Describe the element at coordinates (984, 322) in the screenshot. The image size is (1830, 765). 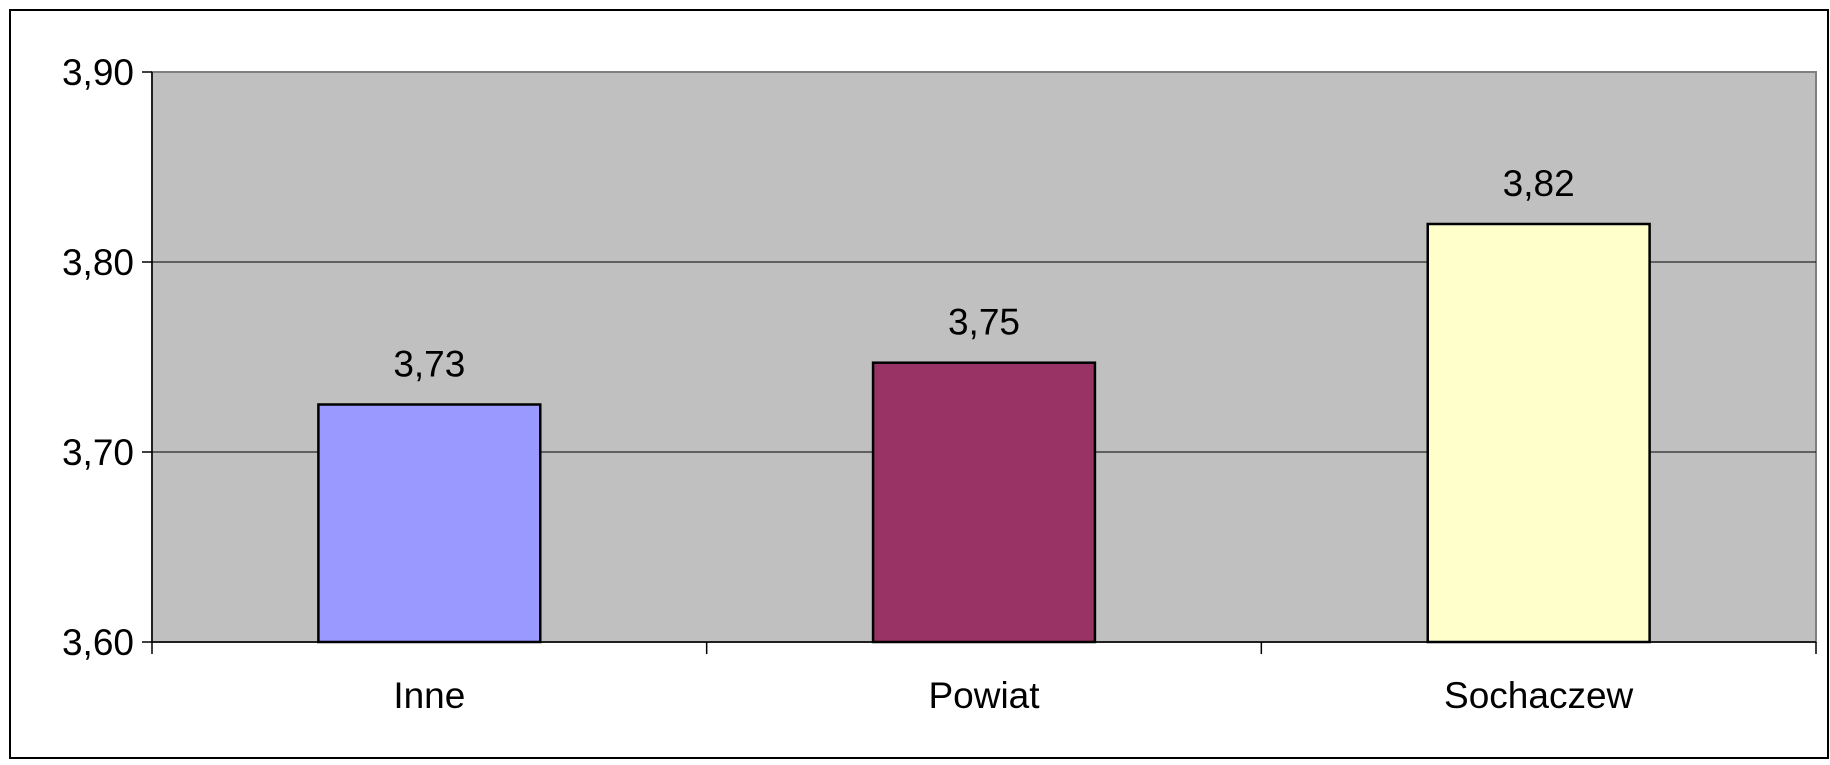
I see `data-label: 3,75` at that location.